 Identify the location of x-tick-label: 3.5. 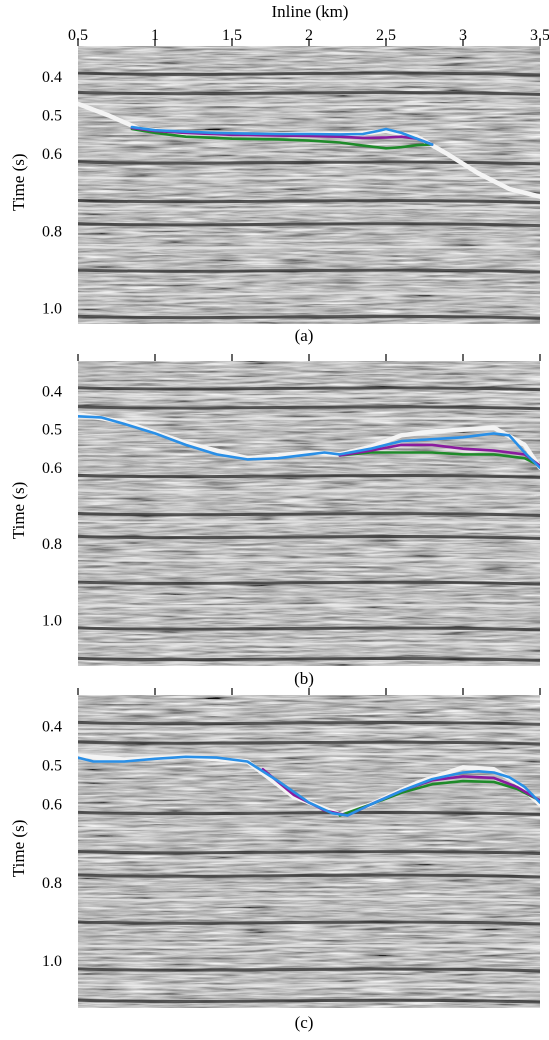
(539, 35).